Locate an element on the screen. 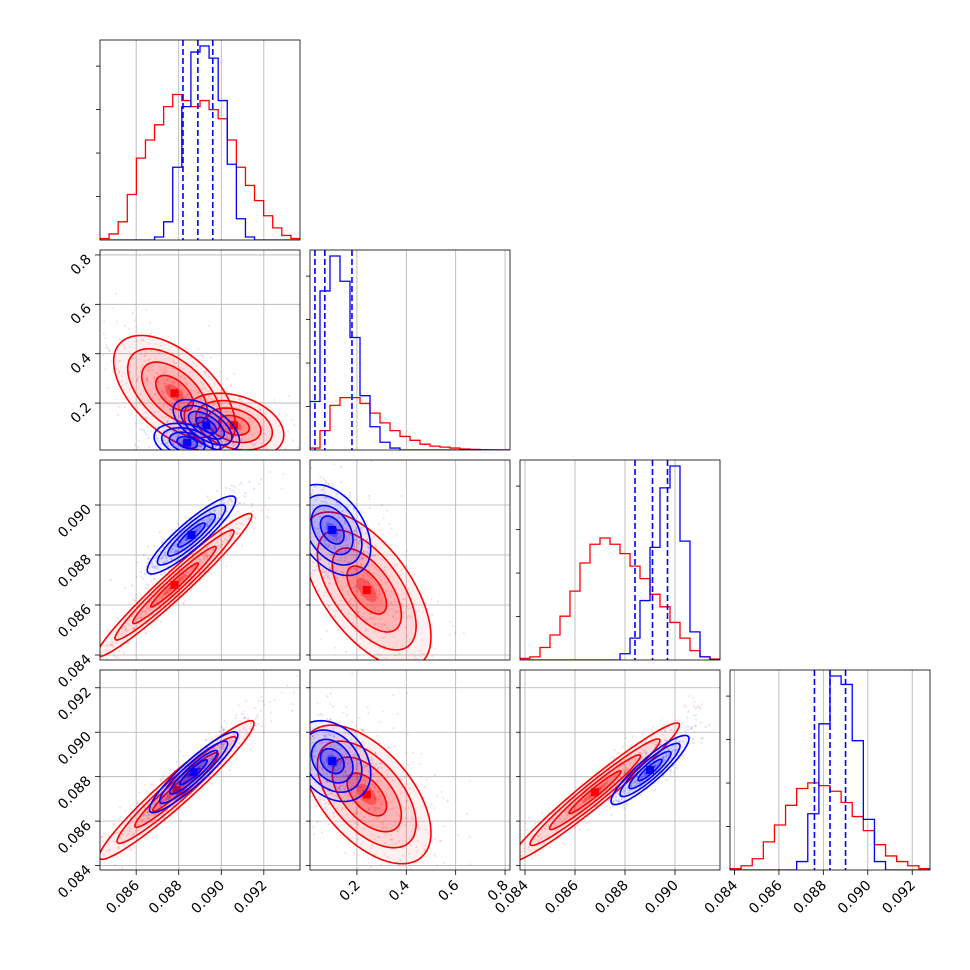 The width and height of the screenshot is (970, 970). x-axis-0: 0.086 0.088 0.090 0.092 is located at coordinates (187, 894).